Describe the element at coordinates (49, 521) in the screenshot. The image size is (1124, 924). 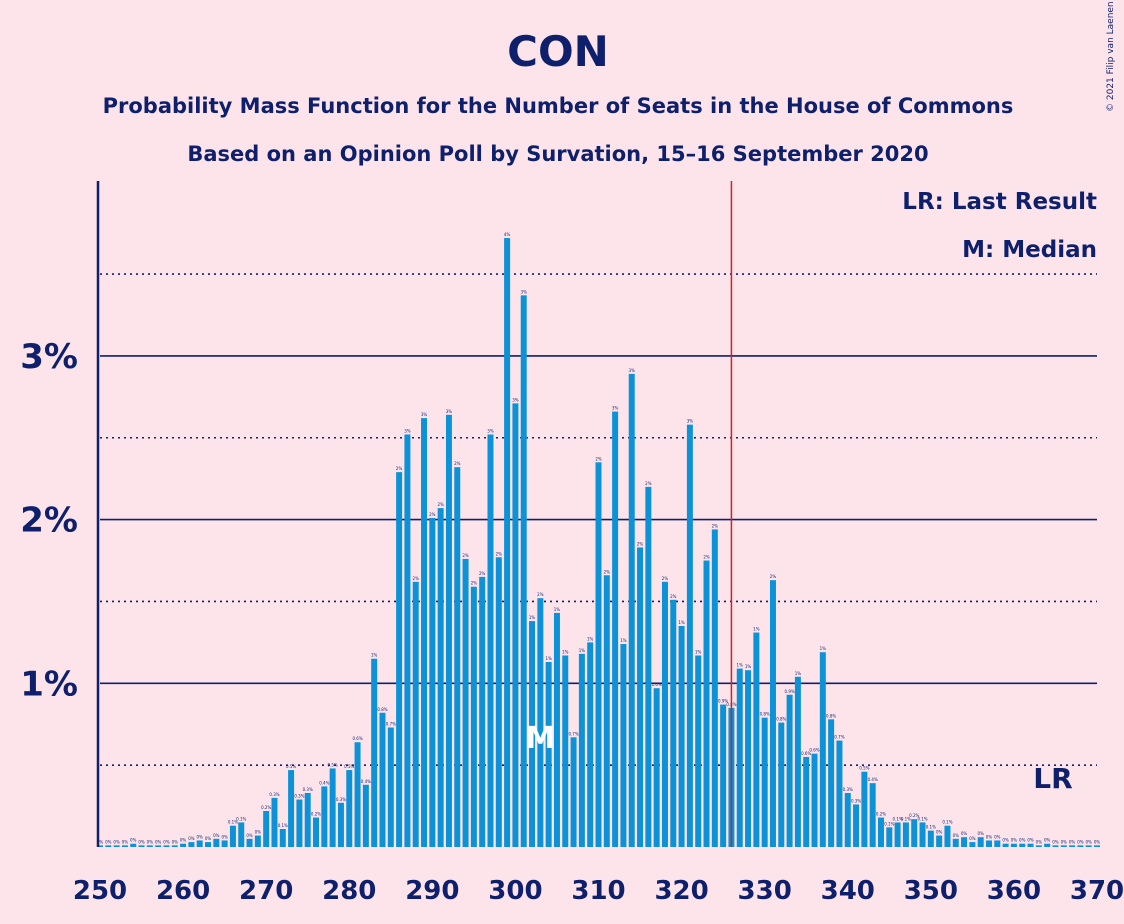
I see `y-tick-label-1: 2%` at that location.